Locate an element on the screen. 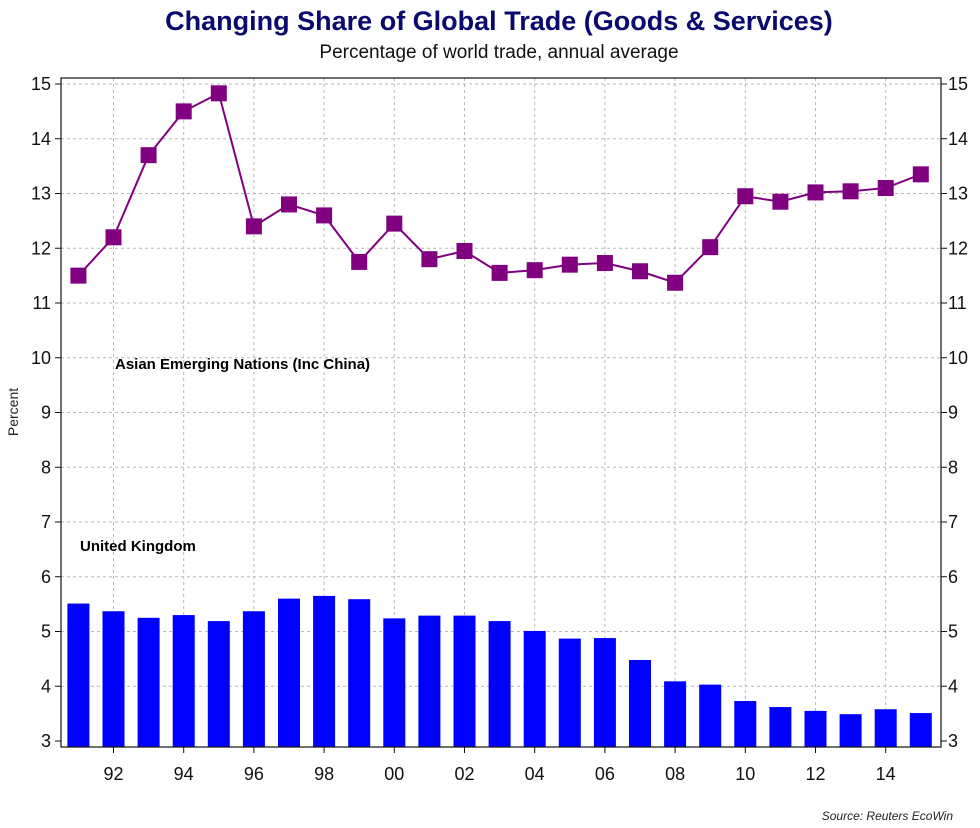 The image size is (980, 828). y-tick-label-left: 13 is located at coordinates (41, 194).